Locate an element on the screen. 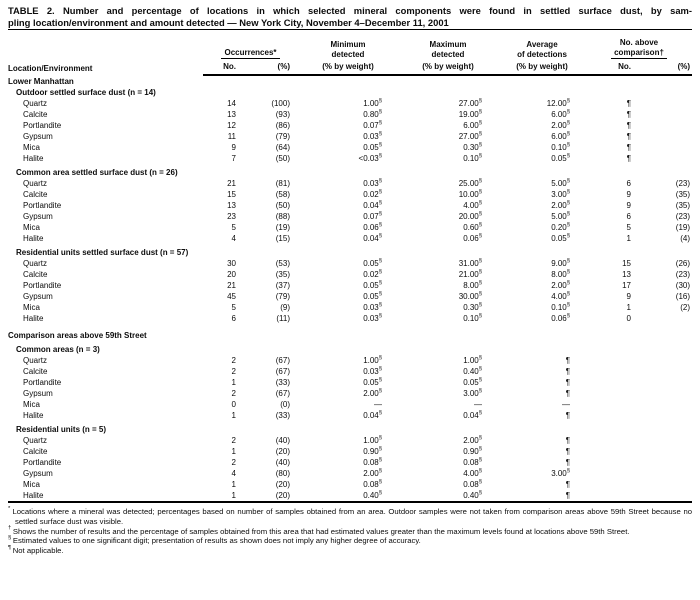  data-row: Quartz 2 (40) 1.00§ 2.00§ ¶ is located at coordinates (350, 440).